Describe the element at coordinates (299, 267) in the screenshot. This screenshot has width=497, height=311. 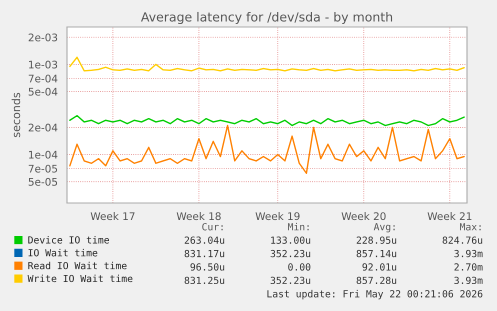
I see `text: 0.00` at that location.